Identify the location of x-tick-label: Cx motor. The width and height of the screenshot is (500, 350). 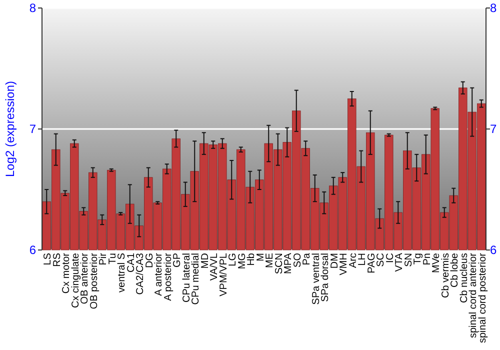
(66, 273).